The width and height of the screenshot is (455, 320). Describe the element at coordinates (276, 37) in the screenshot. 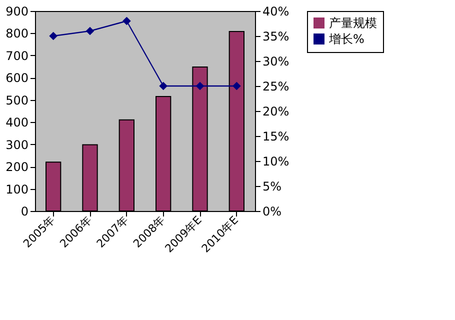

I see `y2-tick-label: 35%` at that location.